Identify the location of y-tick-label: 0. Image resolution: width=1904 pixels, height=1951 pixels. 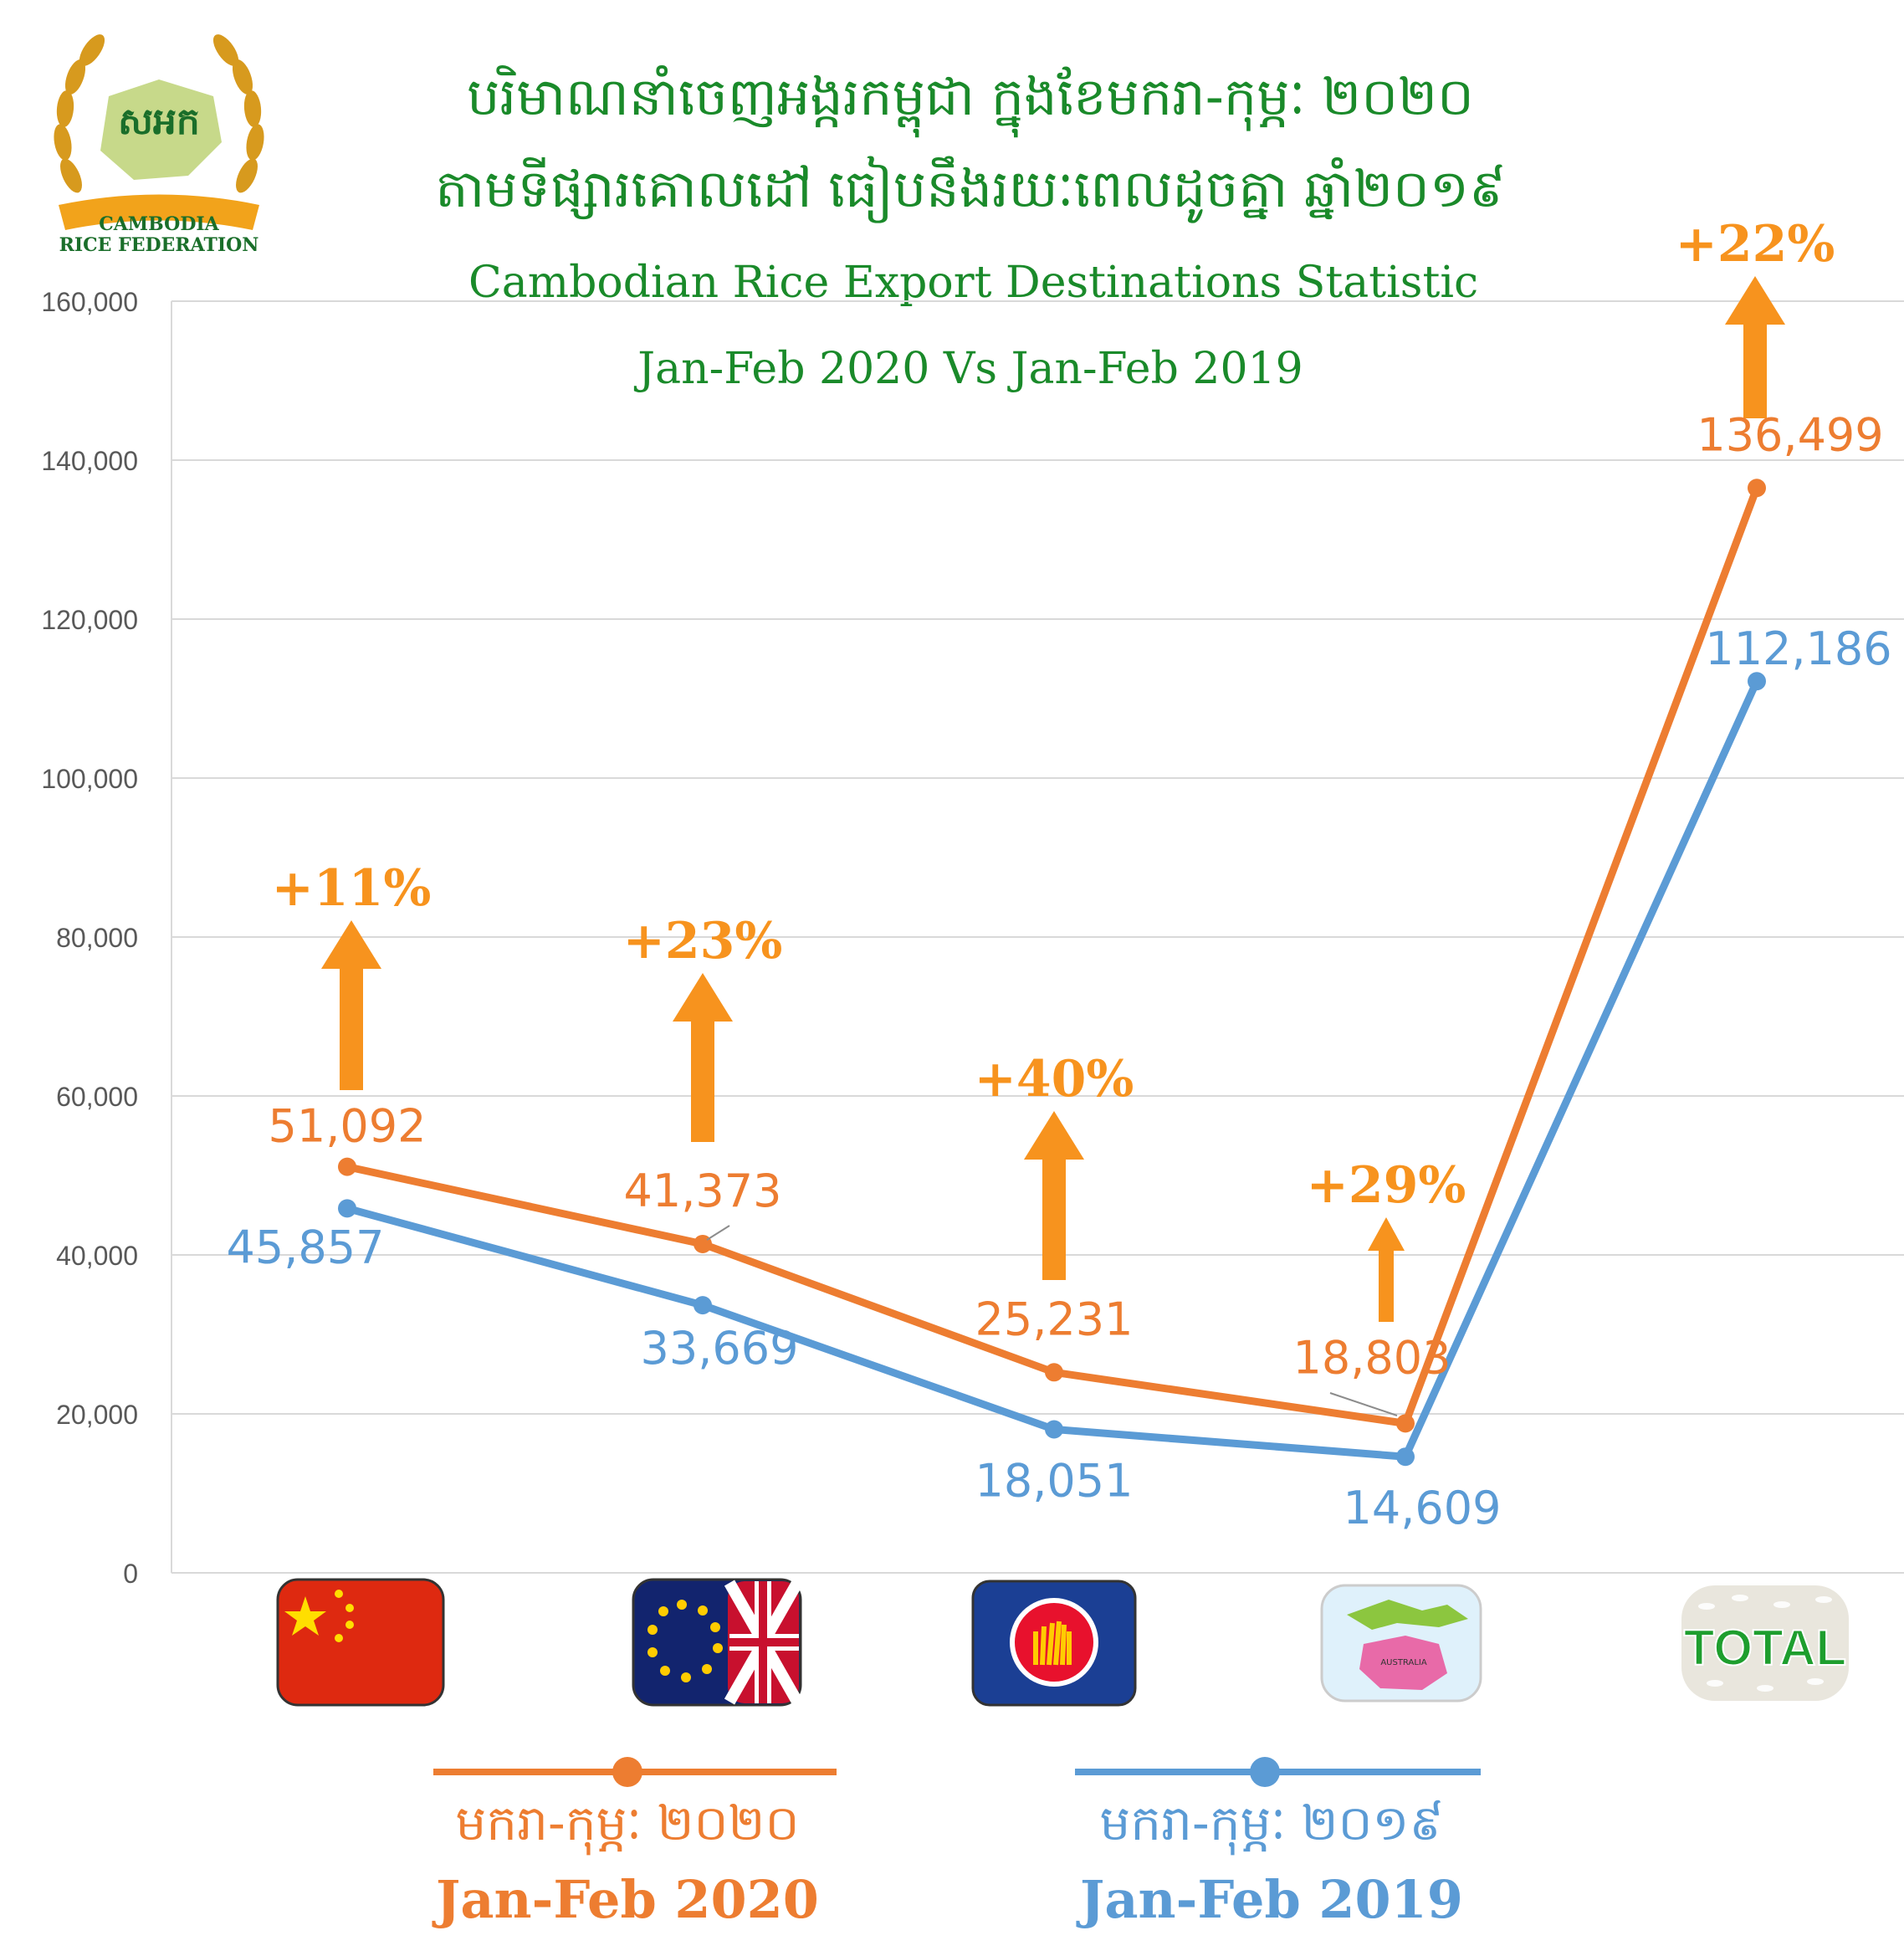
(130, 1574).